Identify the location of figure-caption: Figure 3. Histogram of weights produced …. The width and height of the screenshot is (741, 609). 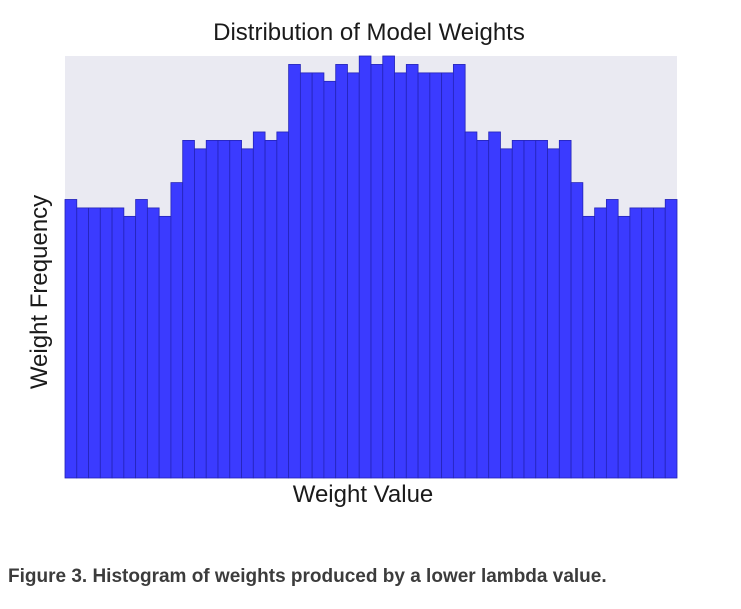
(307, 576).